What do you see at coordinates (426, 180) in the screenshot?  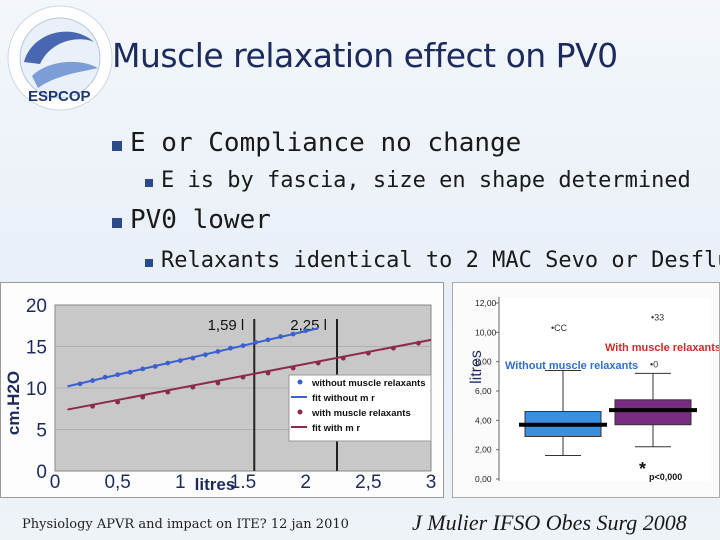 I see `bullet-2-text: E is by fascia, size en shape determined` at bounding box center [426, 180].